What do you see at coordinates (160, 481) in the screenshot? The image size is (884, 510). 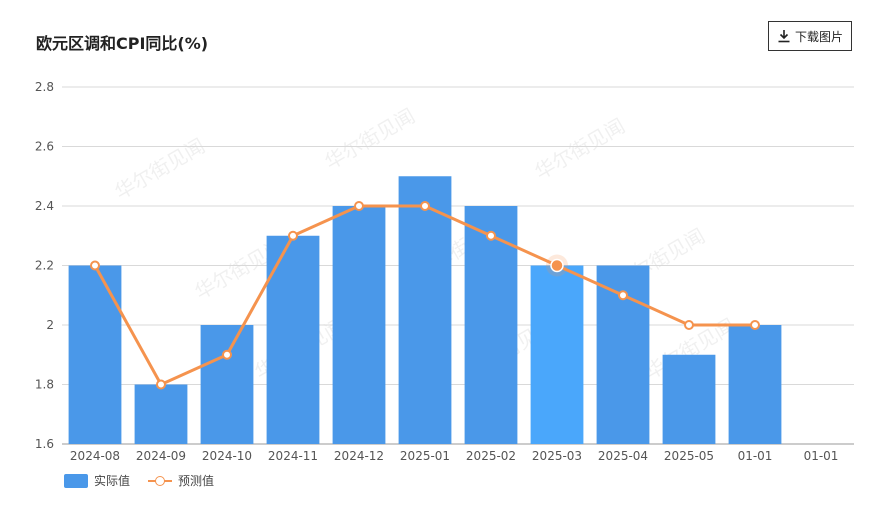 I see `legend-swatch-line` at bounding box center [160, 481].